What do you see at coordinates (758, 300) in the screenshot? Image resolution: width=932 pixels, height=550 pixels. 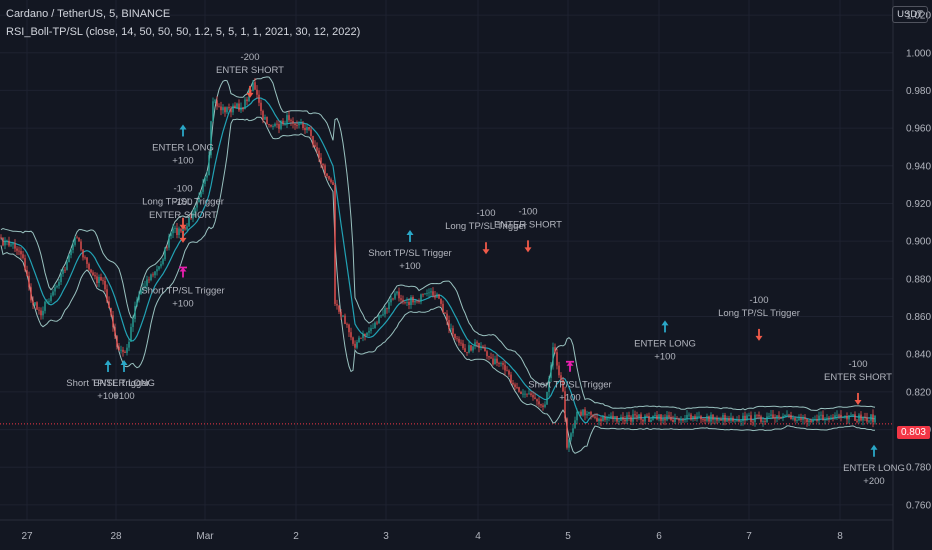 I see `signal-label: -100` at bounding box center [758, 300].